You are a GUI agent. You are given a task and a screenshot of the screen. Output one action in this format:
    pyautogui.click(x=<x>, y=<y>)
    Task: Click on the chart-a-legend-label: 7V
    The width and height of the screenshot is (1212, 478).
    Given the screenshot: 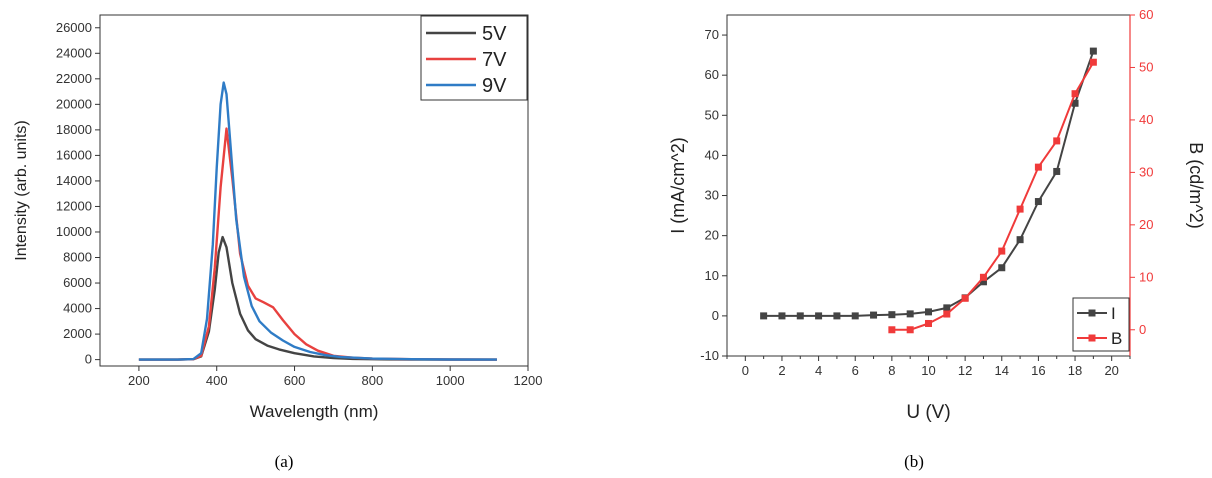 What is the action you would take?
    pyautogui.click(x=494, y=60)
    